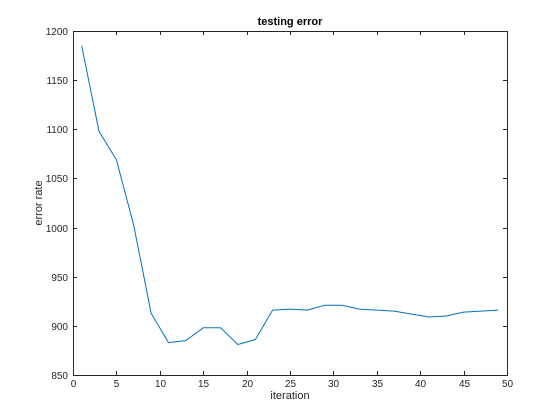 This screenshot has height=420, width=560. What do you see at coordinates (204, 384) in the screenshot?
I see `x-tick-label: 15` at bounding box center [204, 384].